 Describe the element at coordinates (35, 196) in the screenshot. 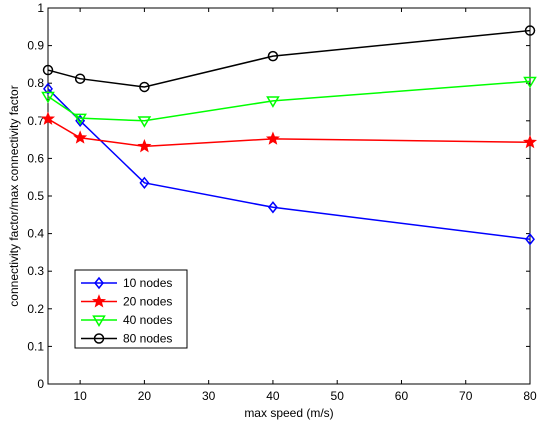

I see `y-tick-label: 0.5` at that location.